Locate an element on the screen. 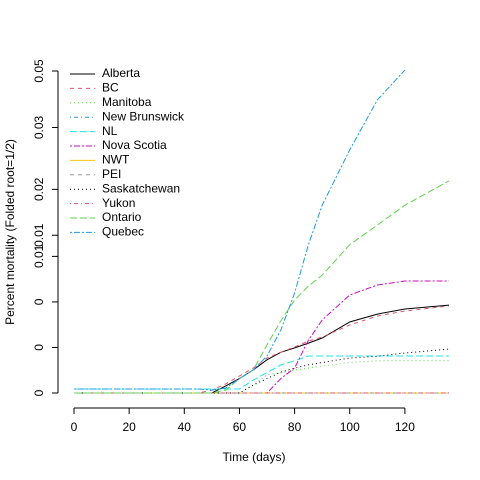 The width and height of the screenshot is (480, 480). y-tick-label: 0.02 is located at coordinates (39, 189).